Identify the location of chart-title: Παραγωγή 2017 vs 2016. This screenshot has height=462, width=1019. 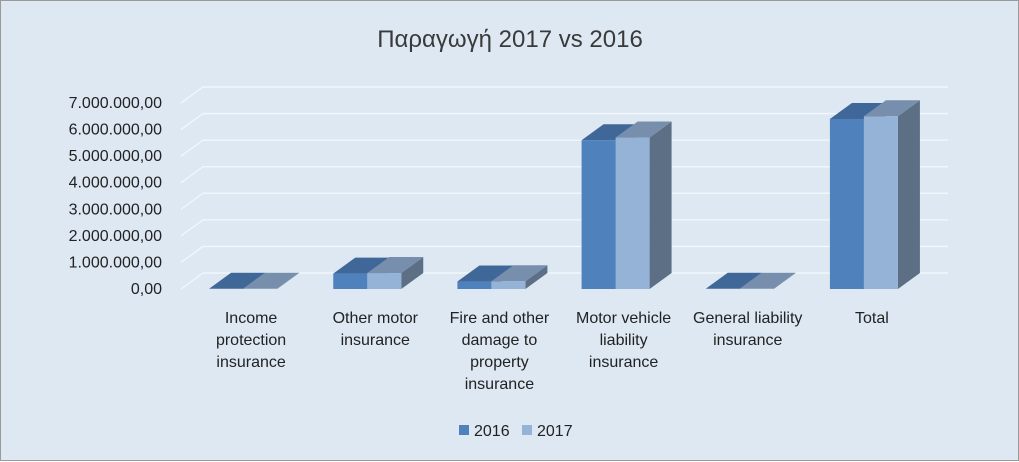
(510, 39).